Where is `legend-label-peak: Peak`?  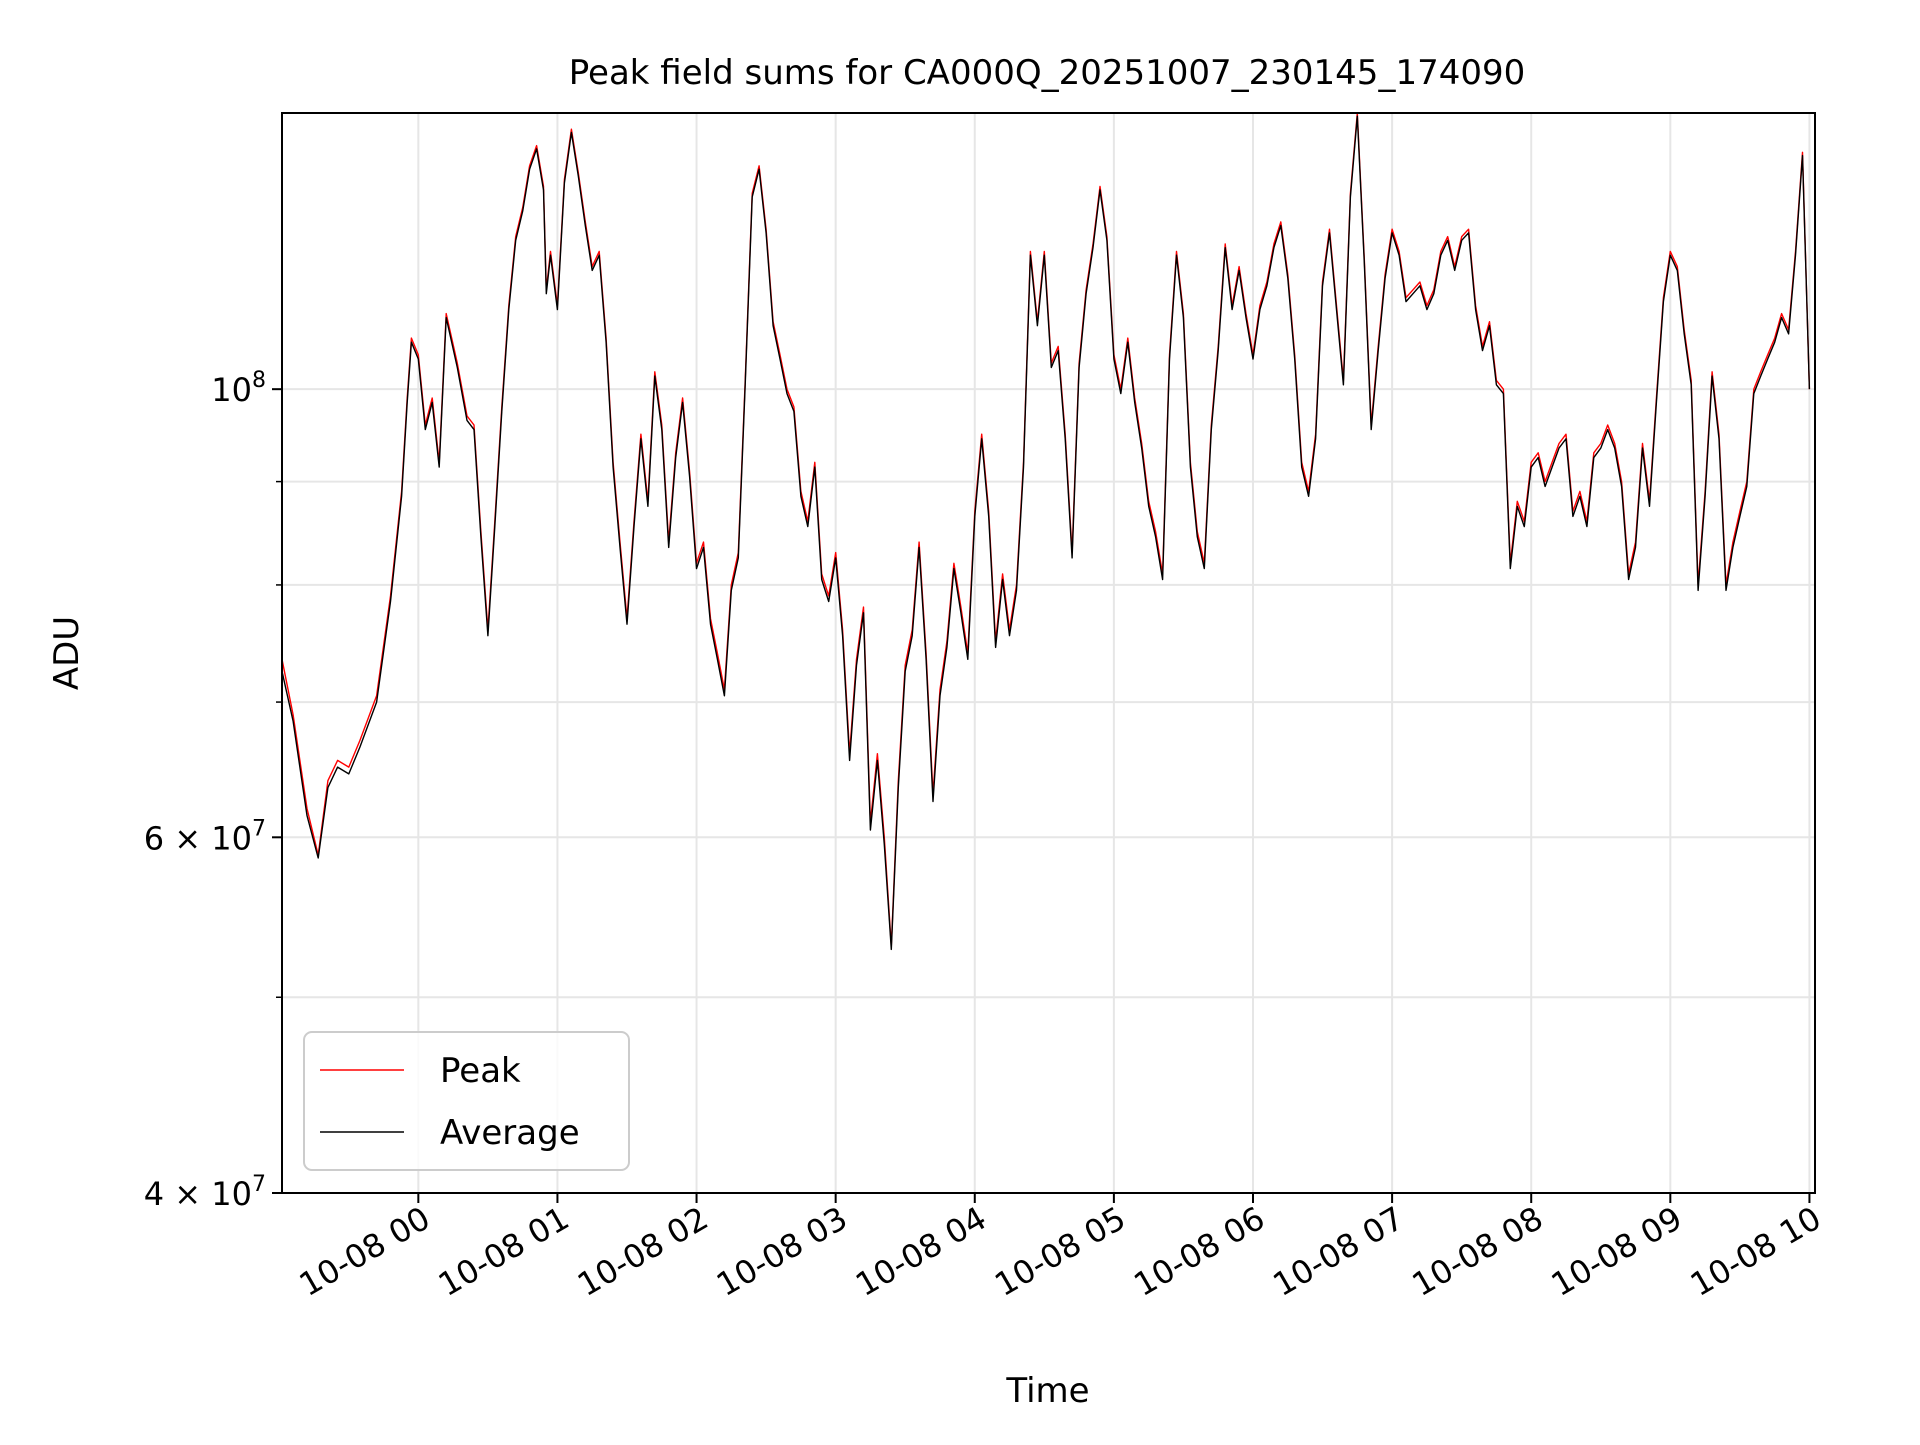 legend-label-peak: Peak is located at coordinates (480, 1071).